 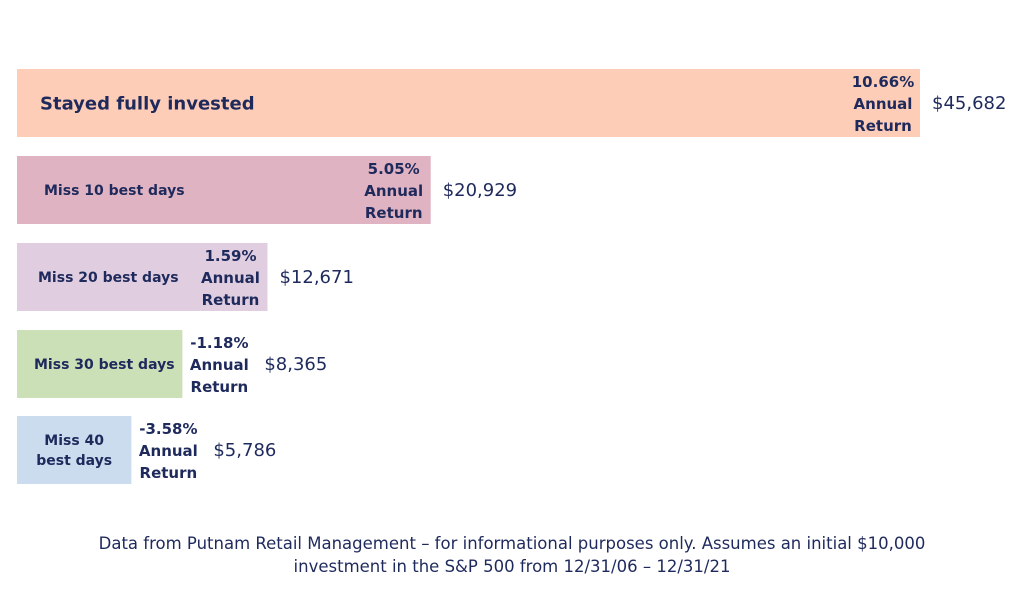 I want to click on bar-category-label: Stayed fully invested, so click(x=147, y=103).